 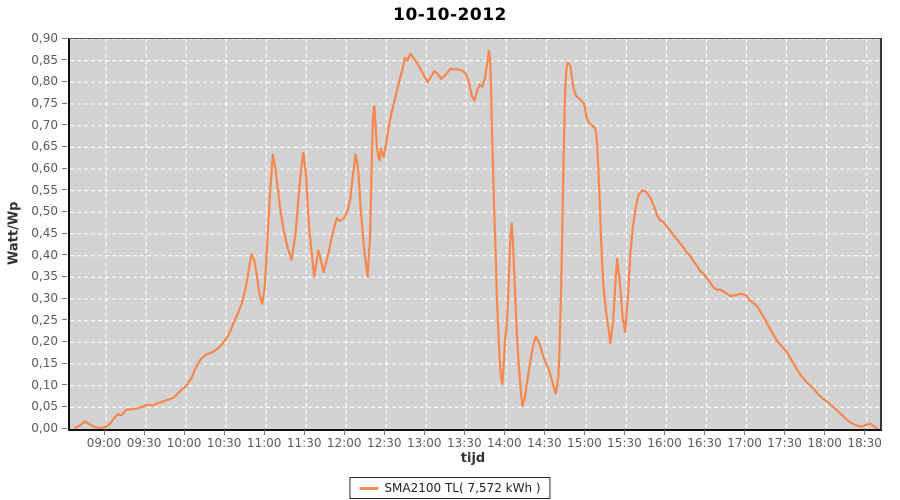 What do you see at coordinates (104, 443) in the screenshot?
I see `x-tick-label: 09:00` at bounding box center [104, 443].